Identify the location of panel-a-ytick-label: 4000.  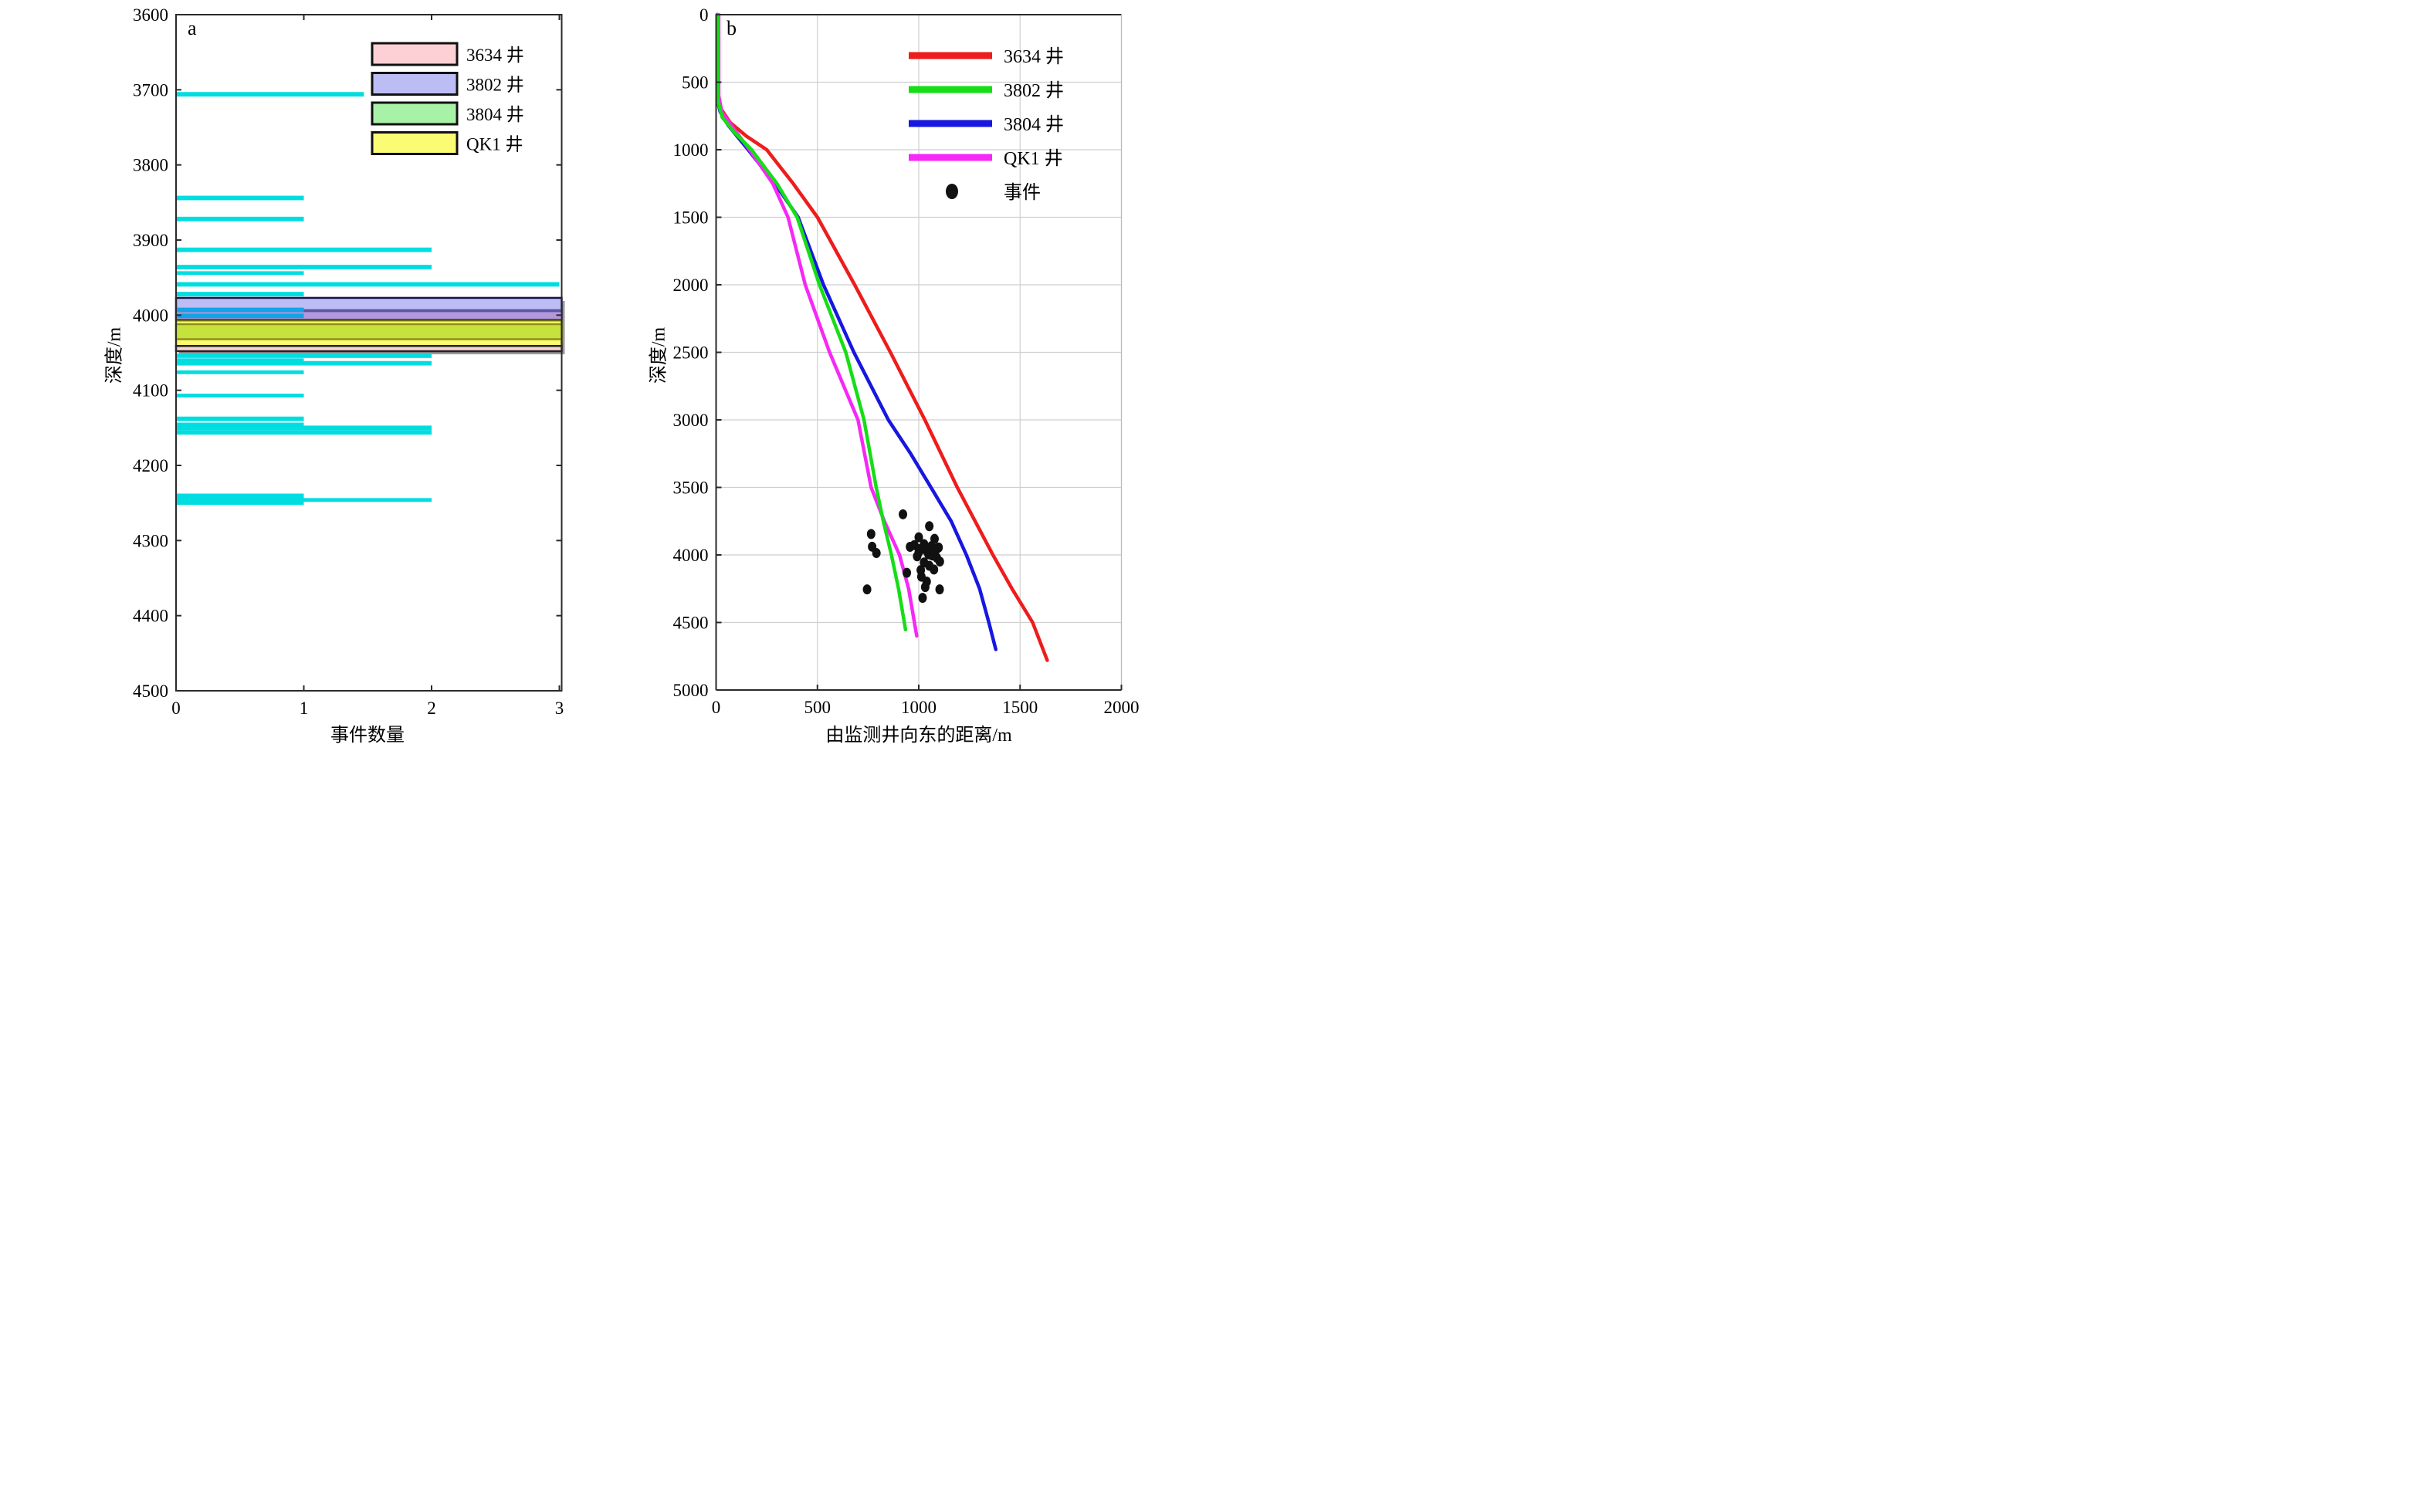
(150, 315).